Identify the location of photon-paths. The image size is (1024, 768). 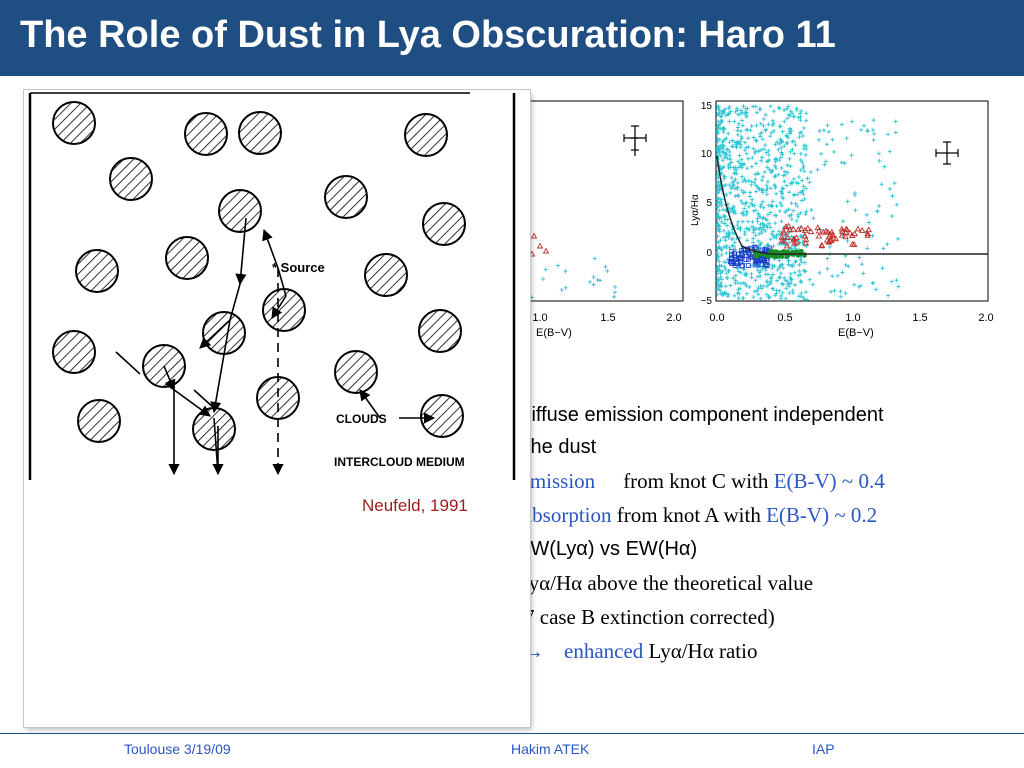
(275, 346).